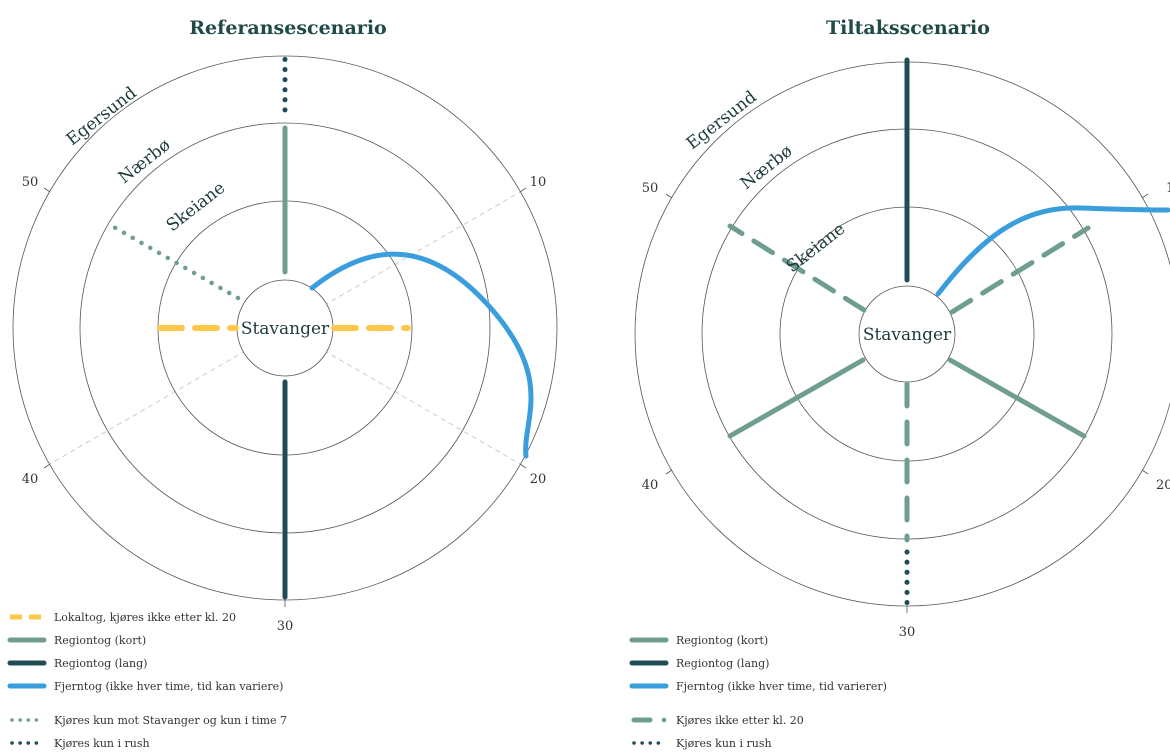 This screenshot has height=752, width=1170. I want to click on right-center-label: Stavanger, so click(907, 335).